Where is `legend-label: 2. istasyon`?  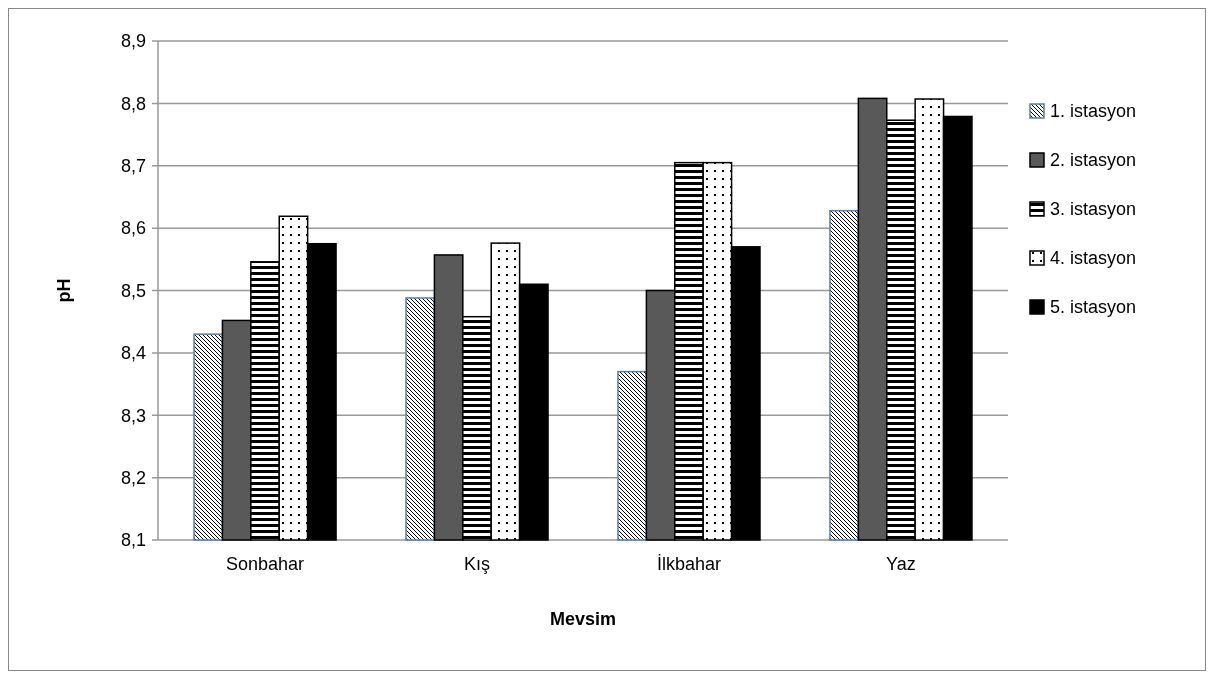
legend-label: 2. istasyon is located at coordinates (1093, 160).